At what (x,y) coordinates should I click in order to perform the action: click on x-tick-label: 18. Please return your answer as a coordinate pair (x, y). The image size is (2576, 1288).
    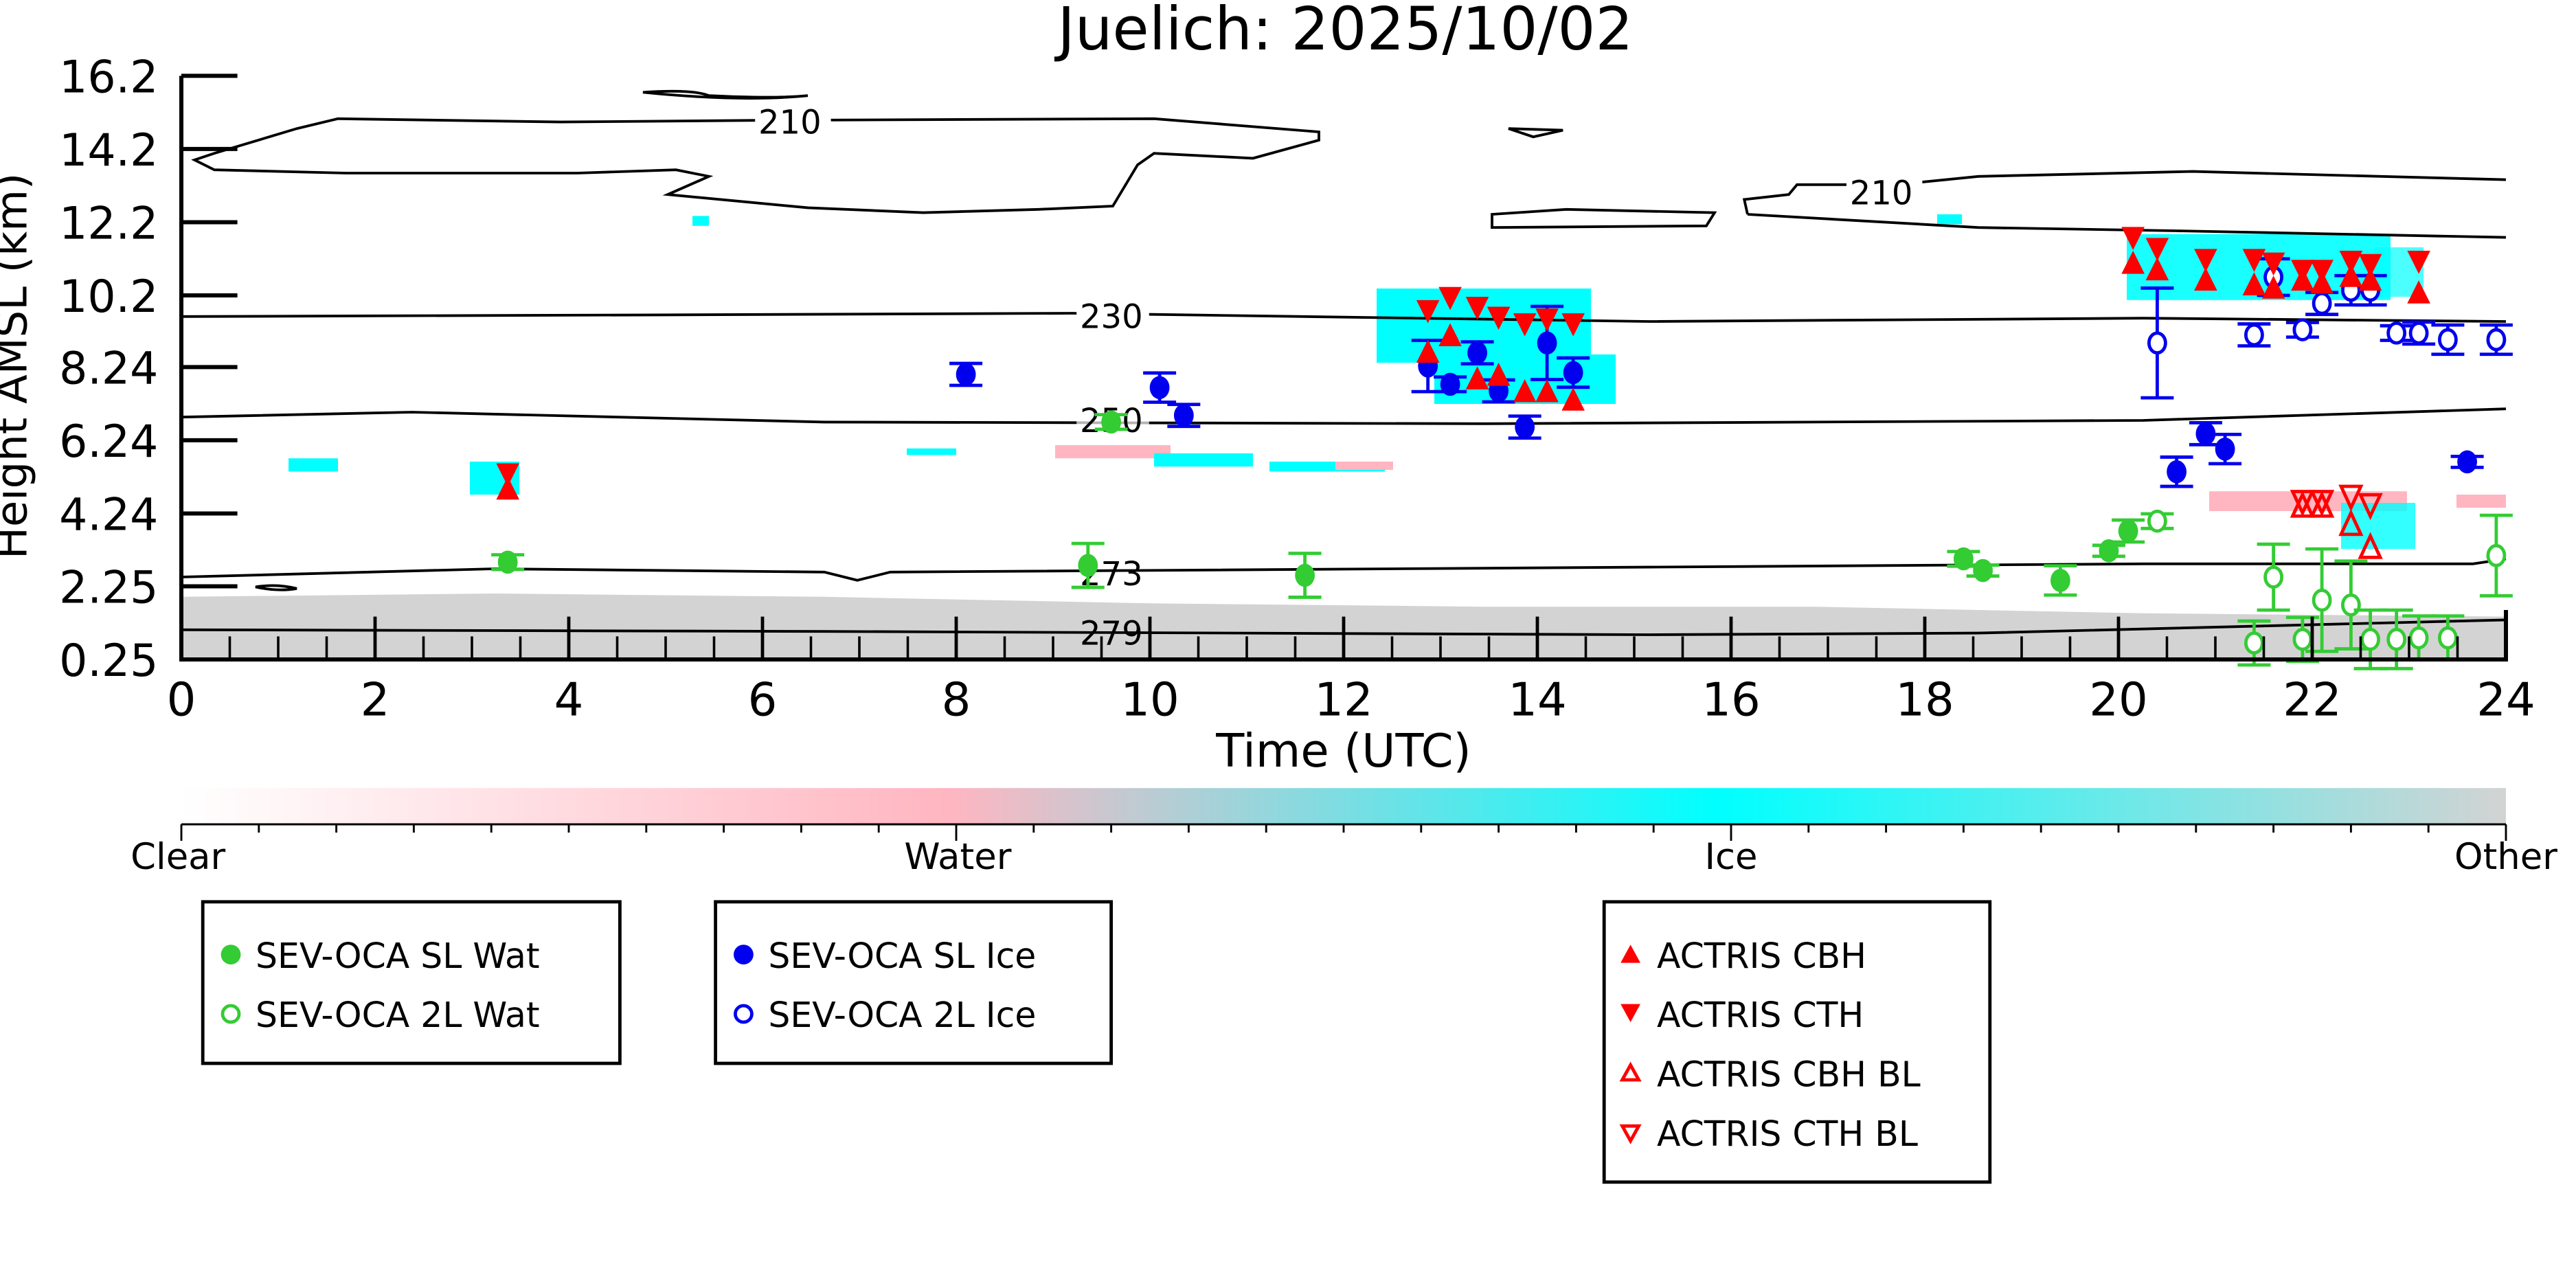
    Looking at the image, I should click on (1924, 700).